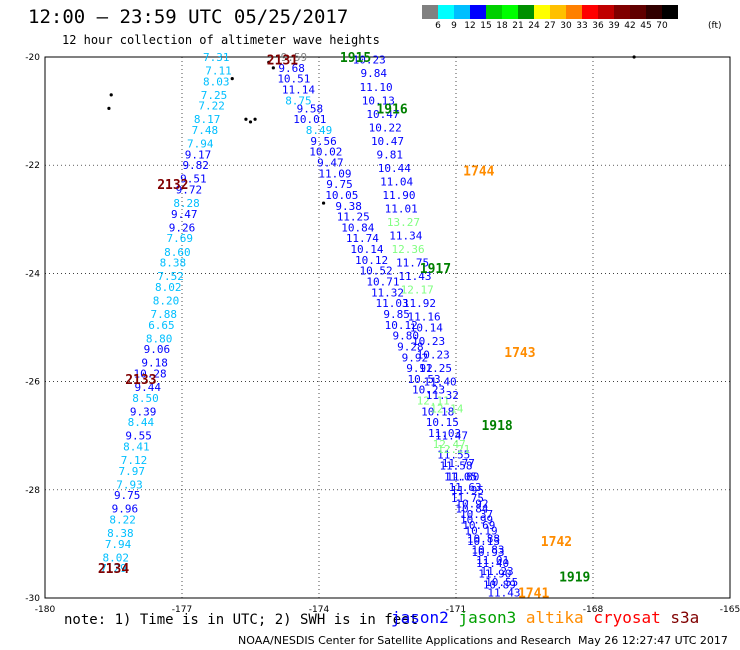 The image size is (740, 650). What do you see at coordinates (319, 610) in the screenshot?
I see `x-tick-label: -174` at bounding box center [319, 610].